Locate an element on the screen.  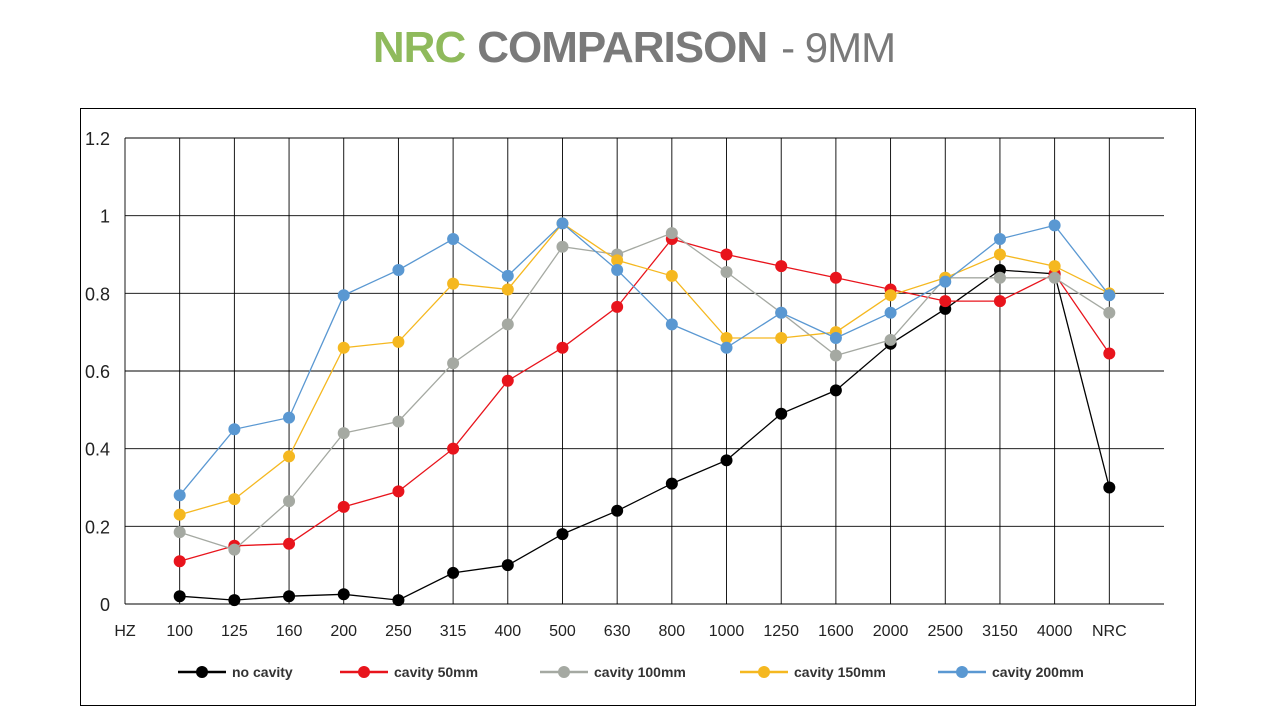
y-tick-label: 1 is located at coordinates (105, 217).